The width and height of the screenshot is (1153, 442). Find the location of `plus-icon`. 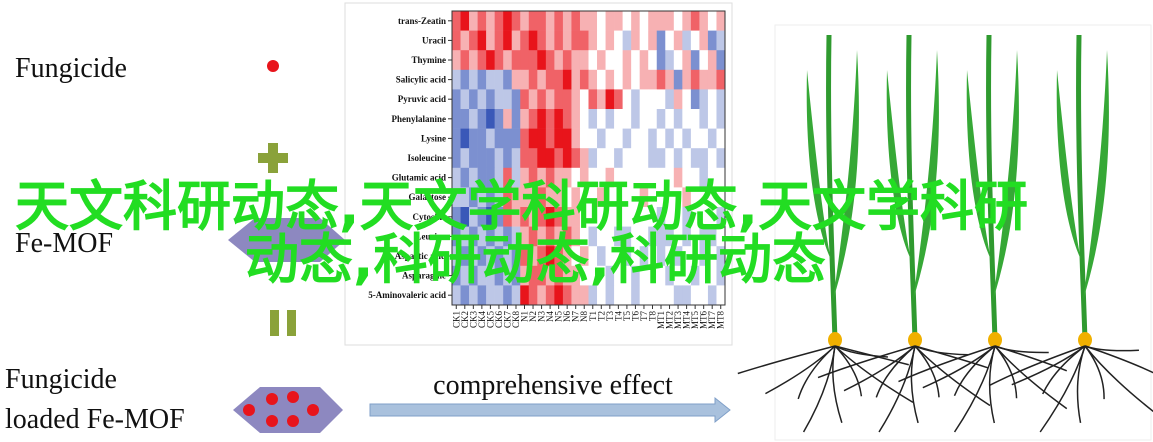

plus-icon is located at coordinates (273, 158).